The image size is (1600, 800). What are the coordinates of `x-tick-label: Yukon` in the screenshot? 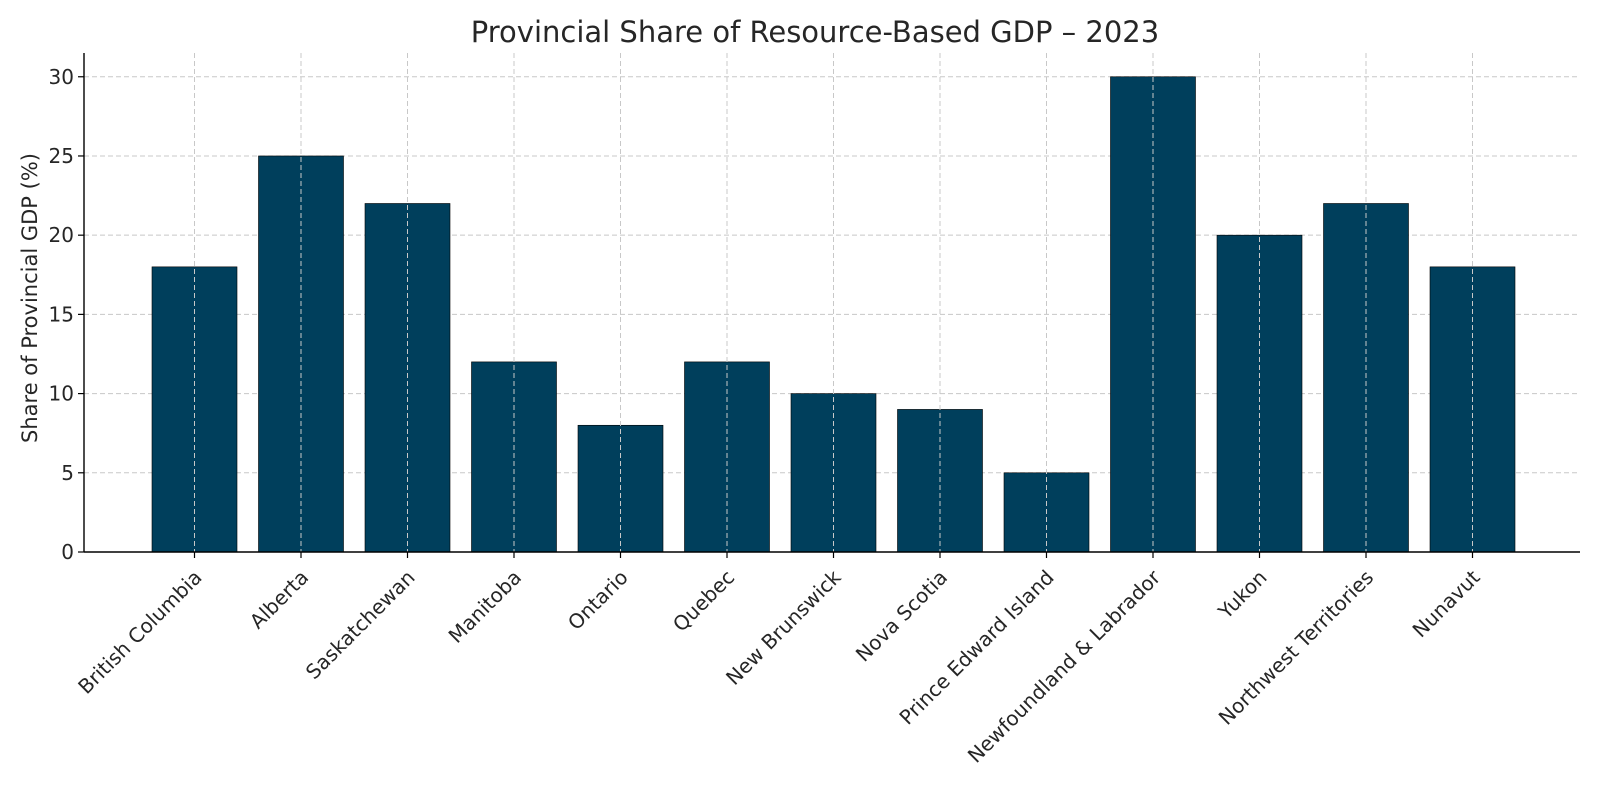 It's located at (1242, 594).